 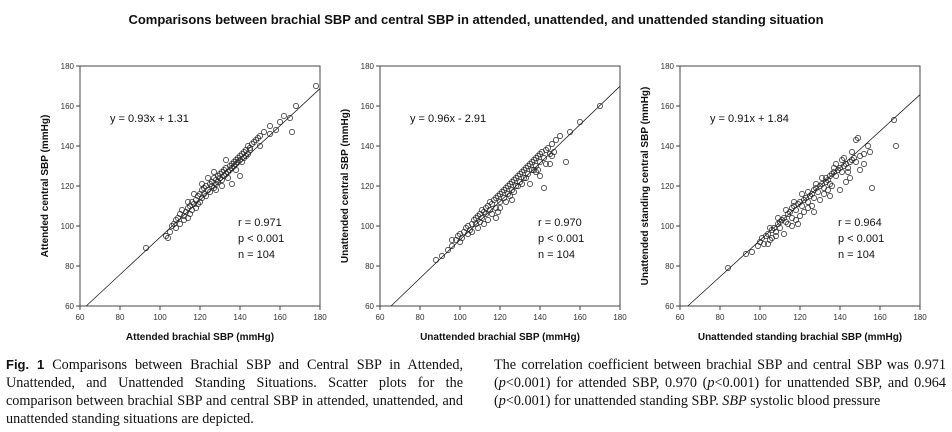 What do you see at coordinates (448, 119) in the screenshot?
I see `regression-equation: y = 0.96x - 2.91` at bounding box center [448, 119].